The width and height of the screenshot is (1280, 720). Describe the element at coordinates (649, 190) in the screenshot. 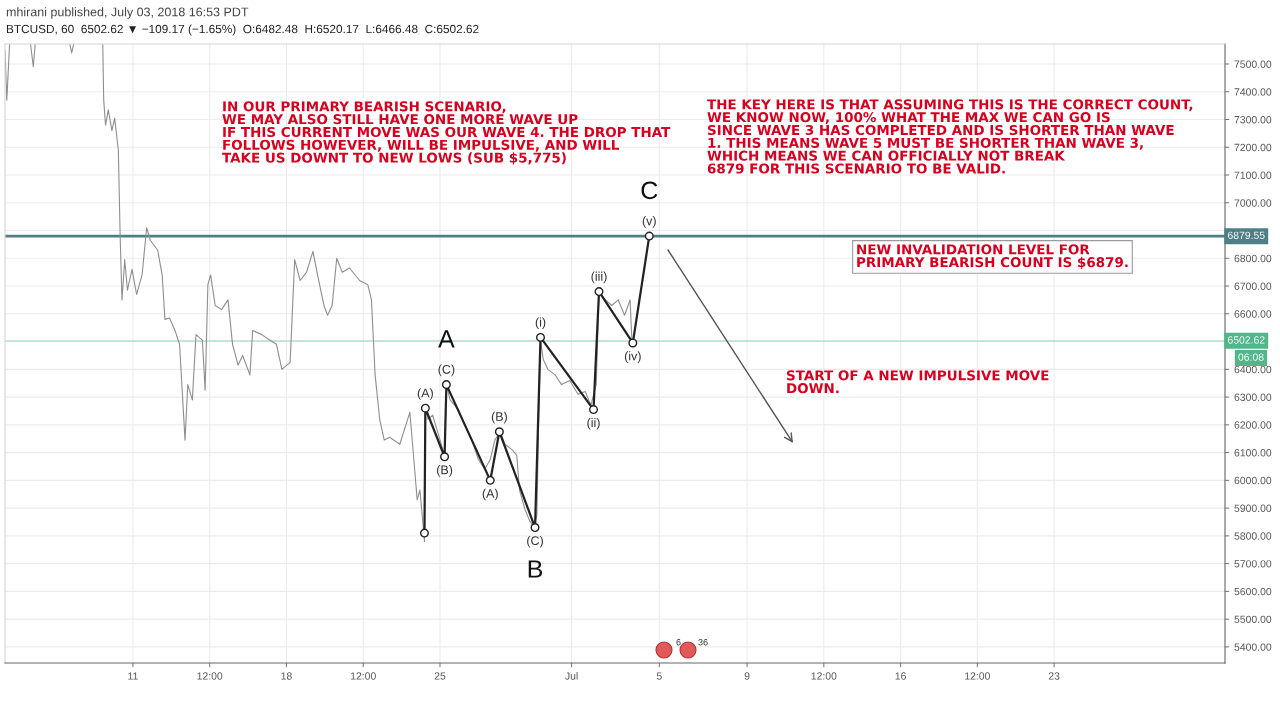

I see `annotation: C` at that location.